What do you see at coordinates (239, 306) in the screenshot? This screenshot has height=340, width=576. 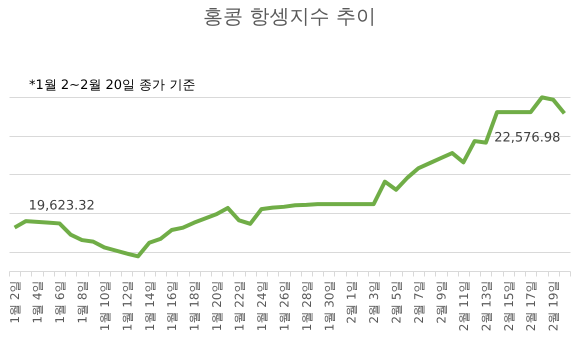 I see `x-tick-label: 1월 22일` at bounding box center [239, 306].